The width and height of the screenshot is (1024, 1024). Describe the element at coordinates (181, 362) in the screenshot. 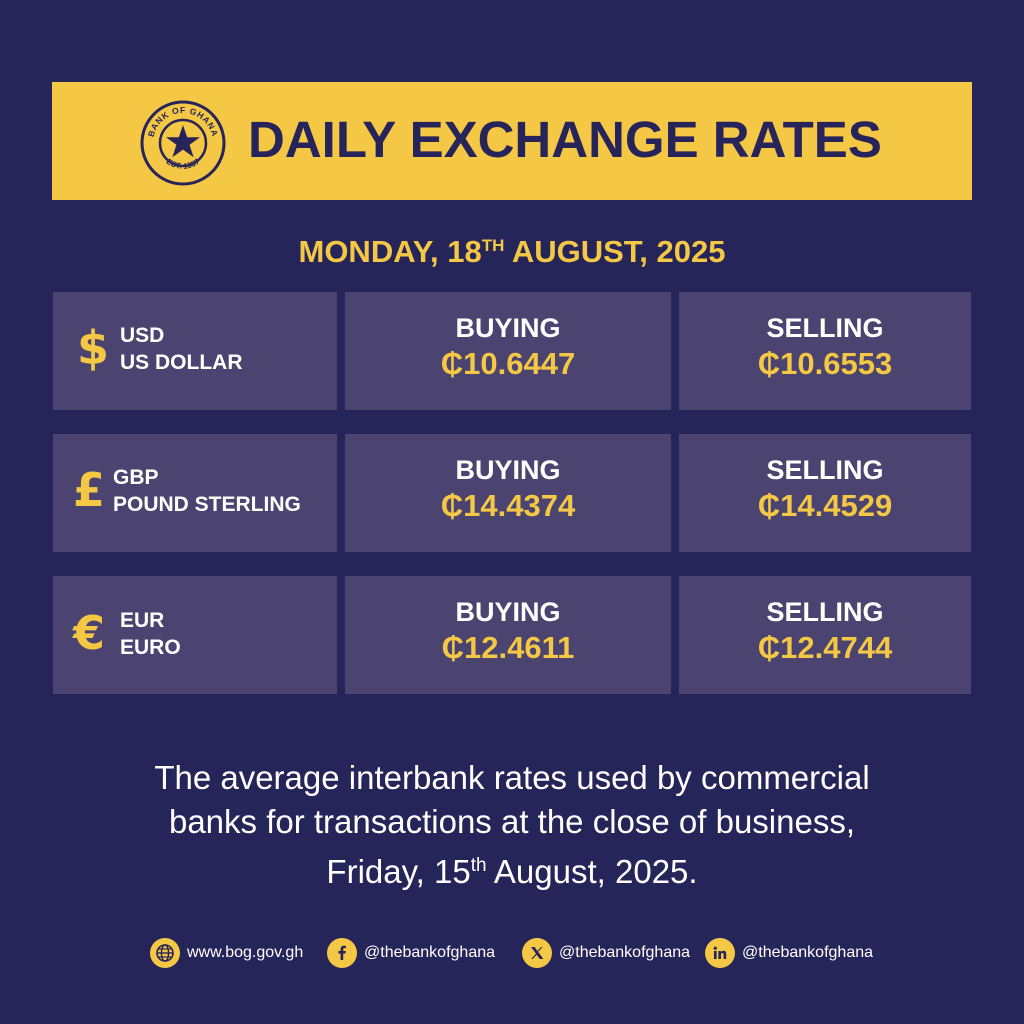

I see `currency-name: US DOLLAR` at that location.